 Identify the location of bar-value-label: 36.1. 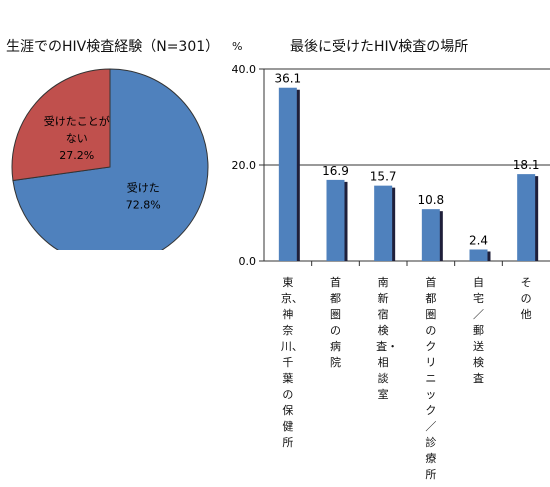
(287, 79).